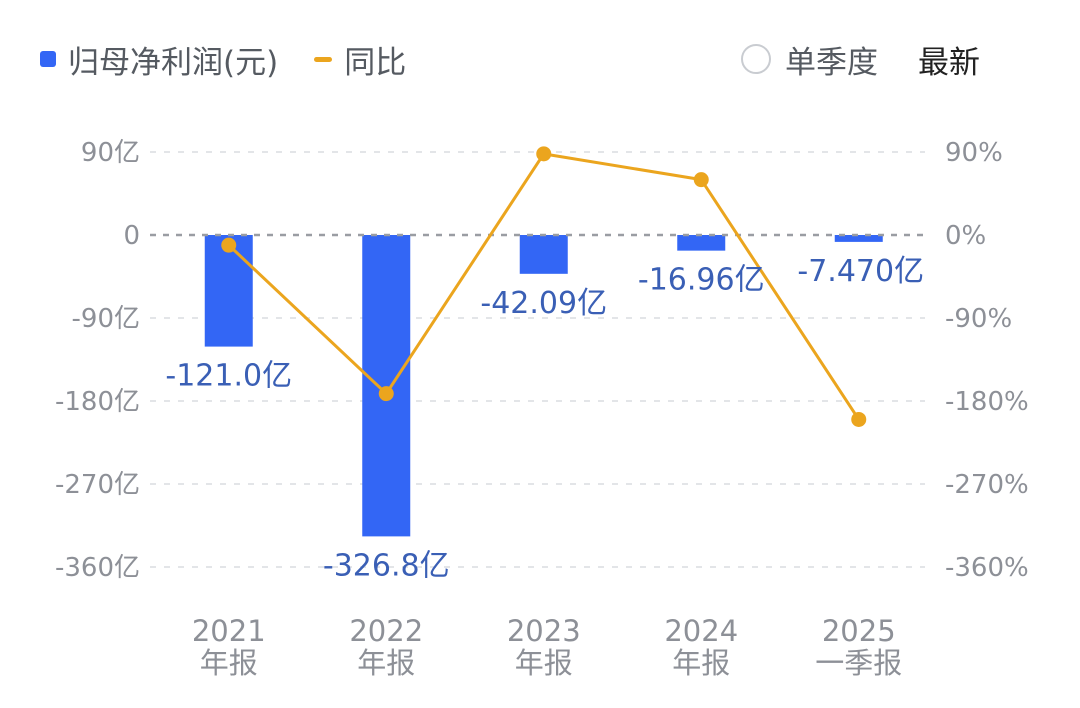 The image size is (1080, 708). I want to click on bar-data-label: -326.8亿, so click(386, 565).